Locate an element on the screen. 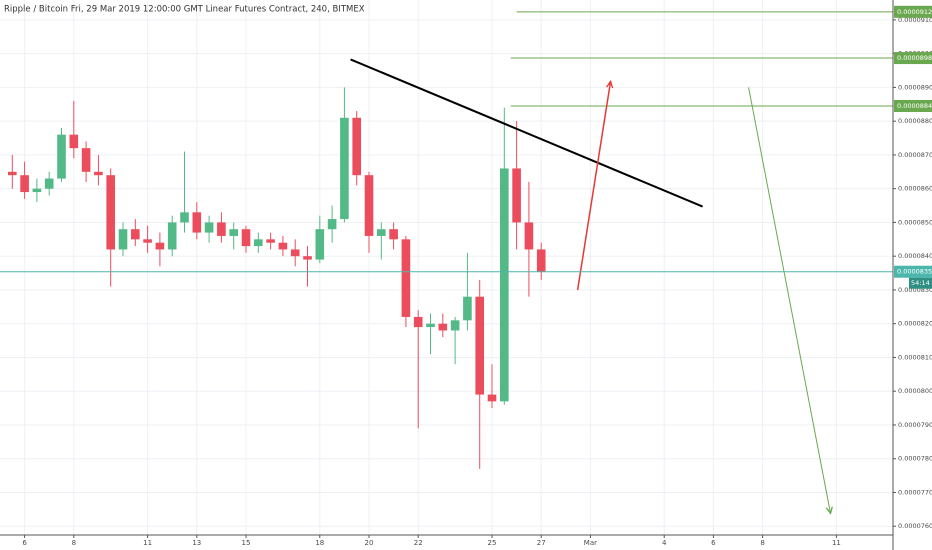 The height and width of the screenshot is (550, 932). x-tick-label: 27 is located at coordinates (541, 543).